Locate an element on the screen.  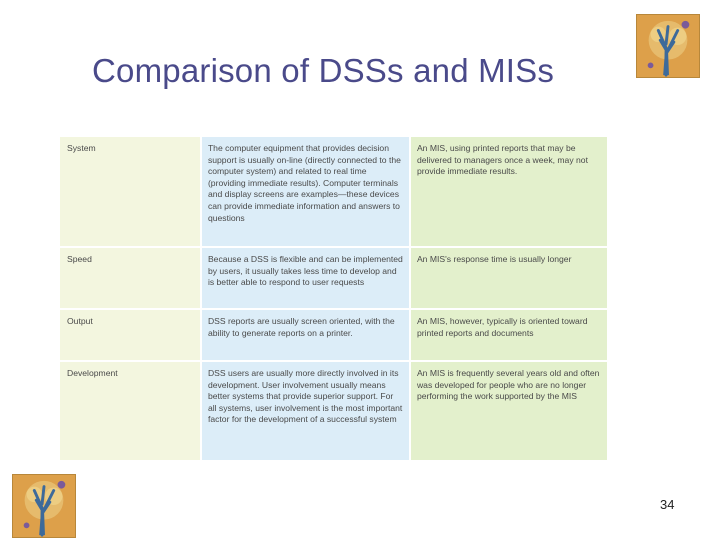
row-label: Output is located at coordinates (130, 336).